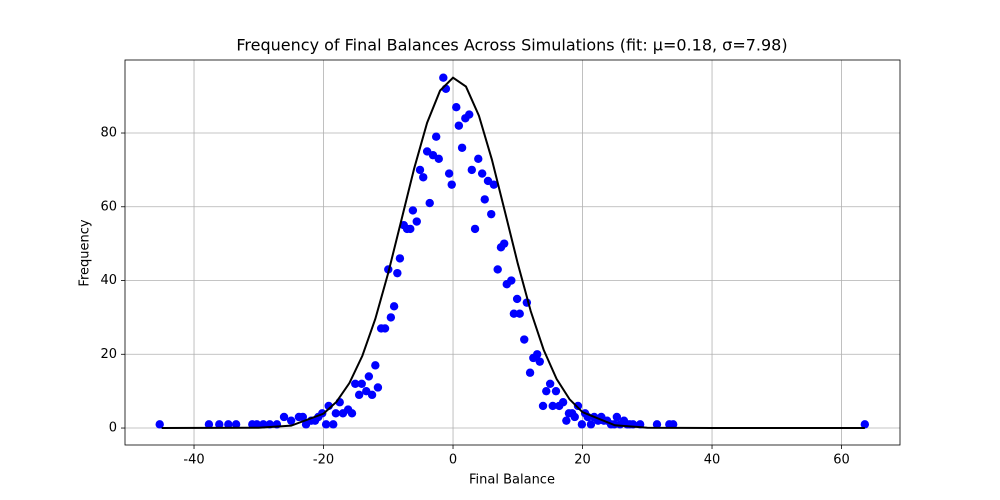  What do you see at coordinates (108, 280) in the screenshot?
I see `y-tick-label: 40` at bounding box center [108, 280].